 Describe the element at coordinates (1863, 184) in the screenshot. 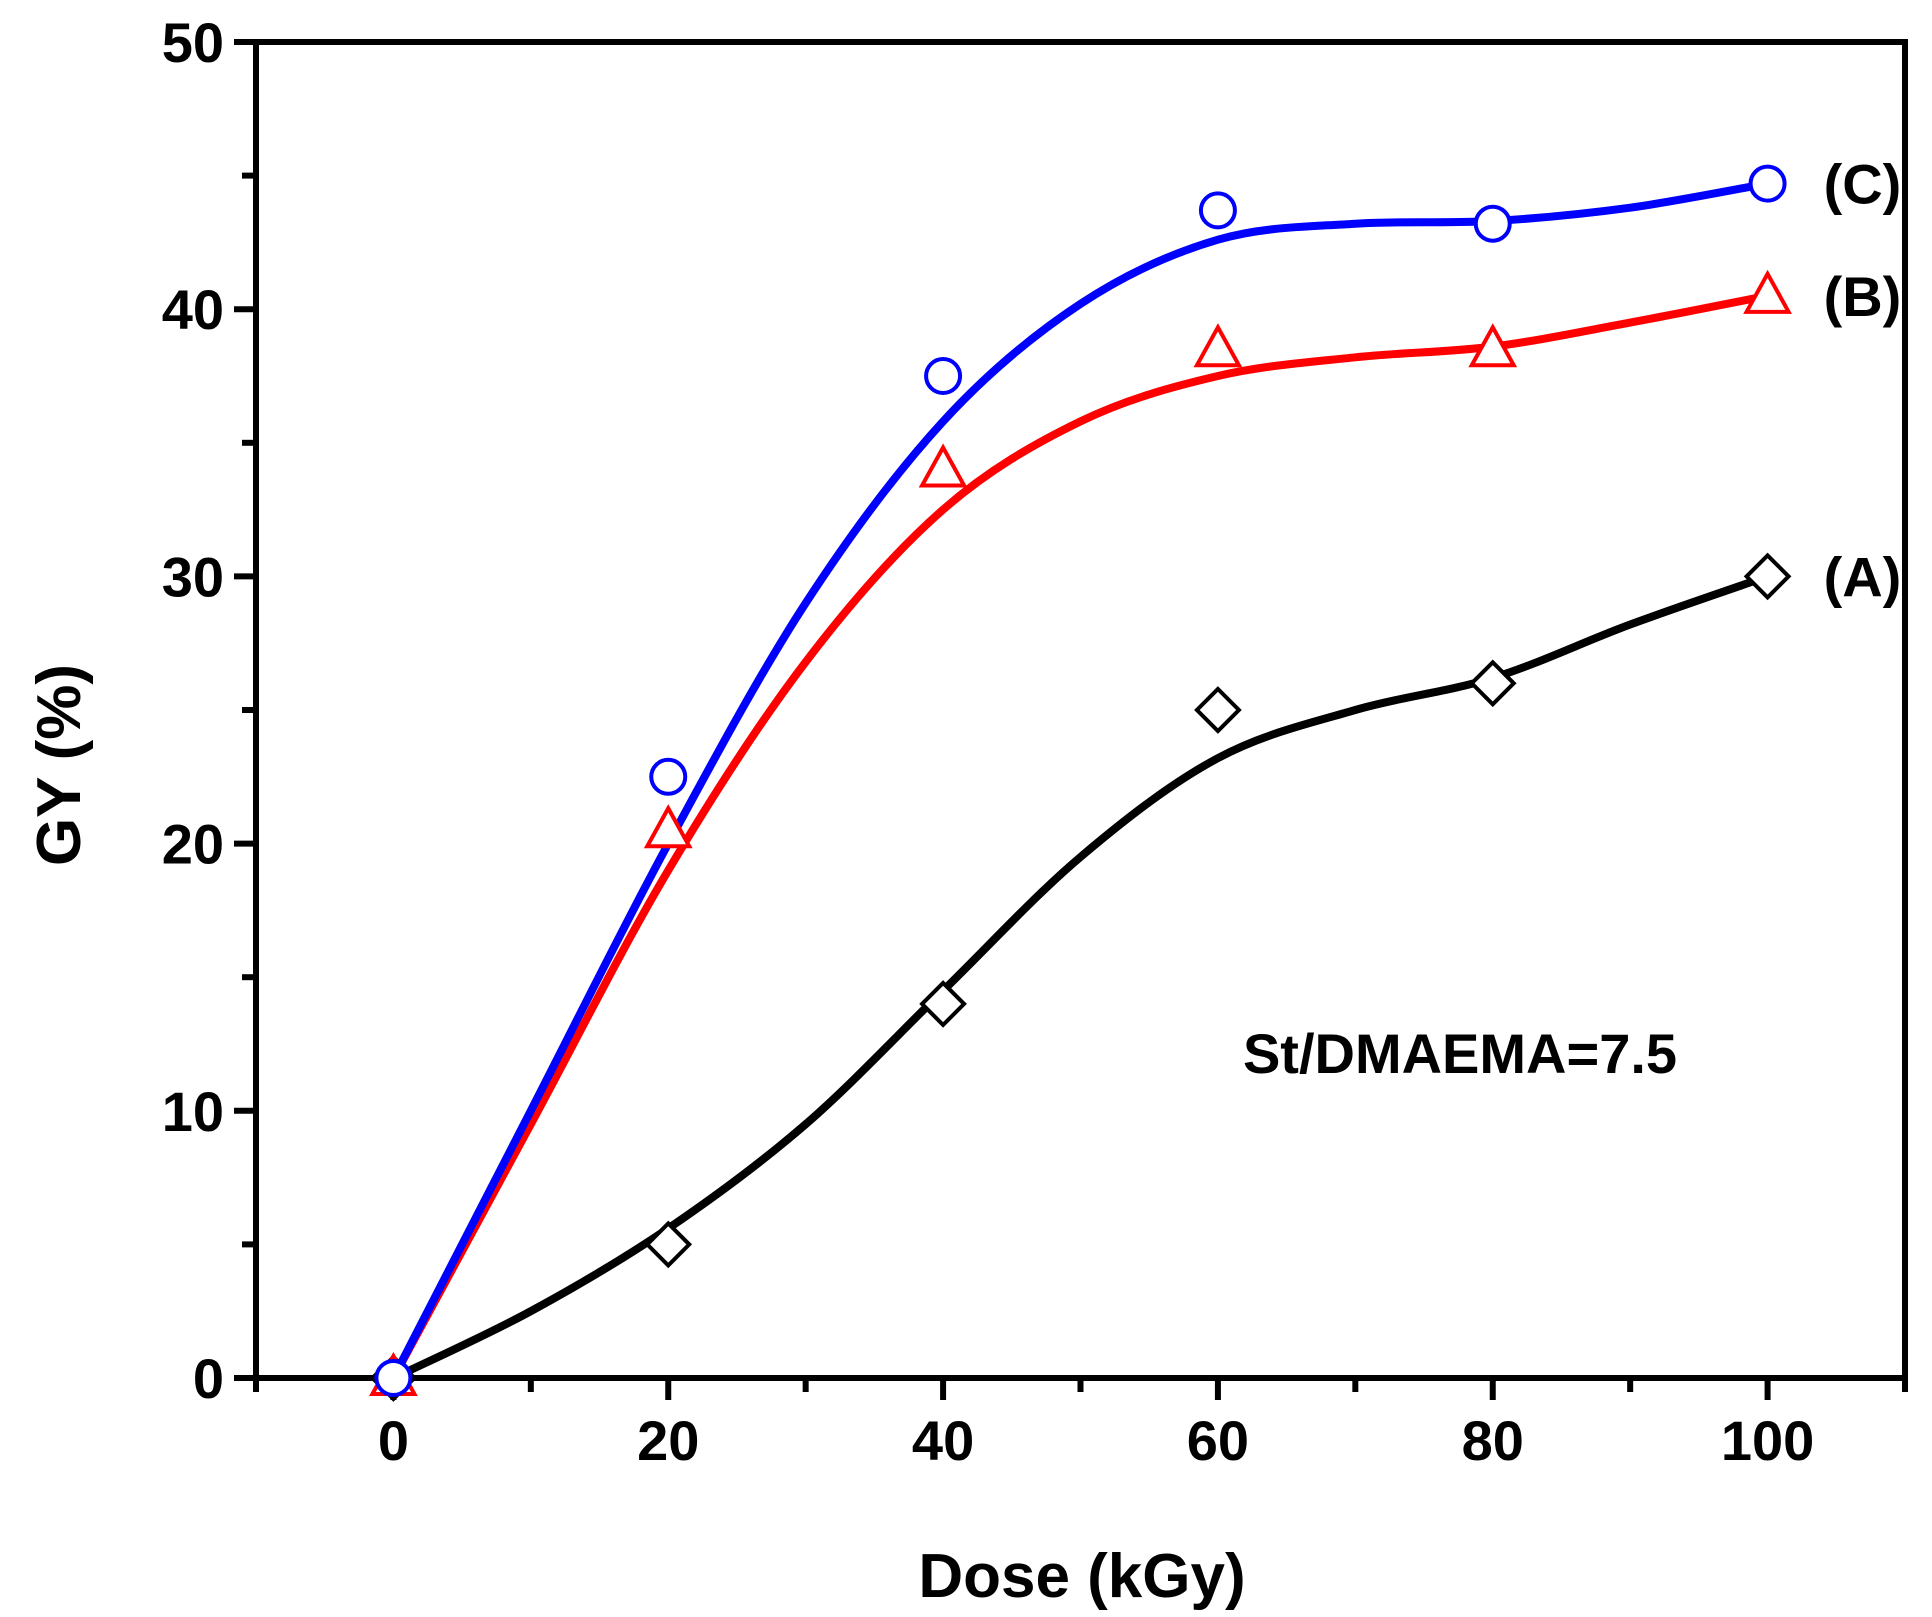

I see `series-label-c: (C)` at that location.